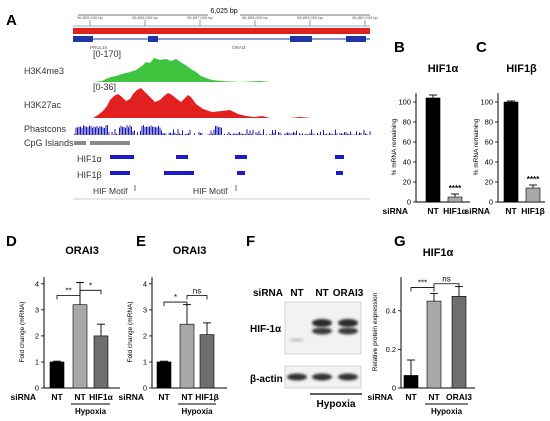 The image size is (550, 421). I want to click on wb-sirna-label: siRNA, so click(268, 293).